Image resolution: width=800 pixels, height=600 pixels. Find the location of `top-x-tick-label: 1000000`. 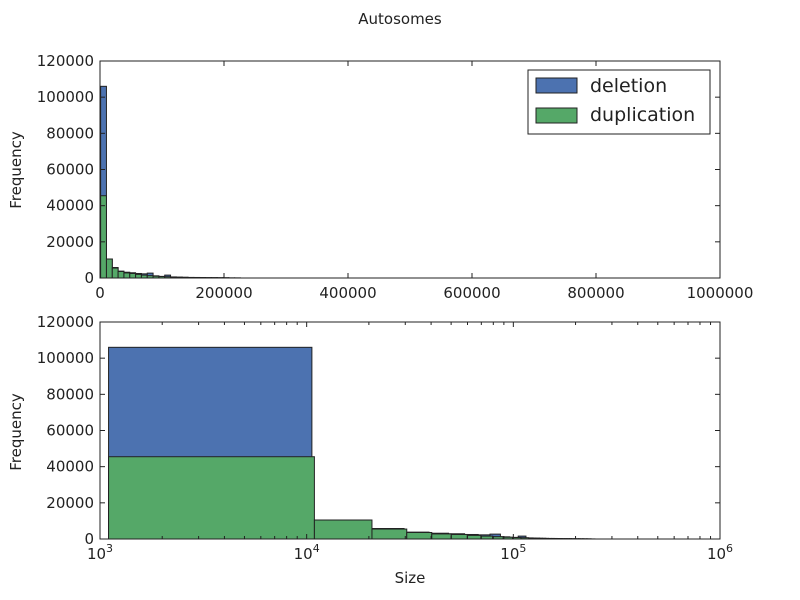

top-x-tick-label: 1000000 is located at coordinates (720, 293).